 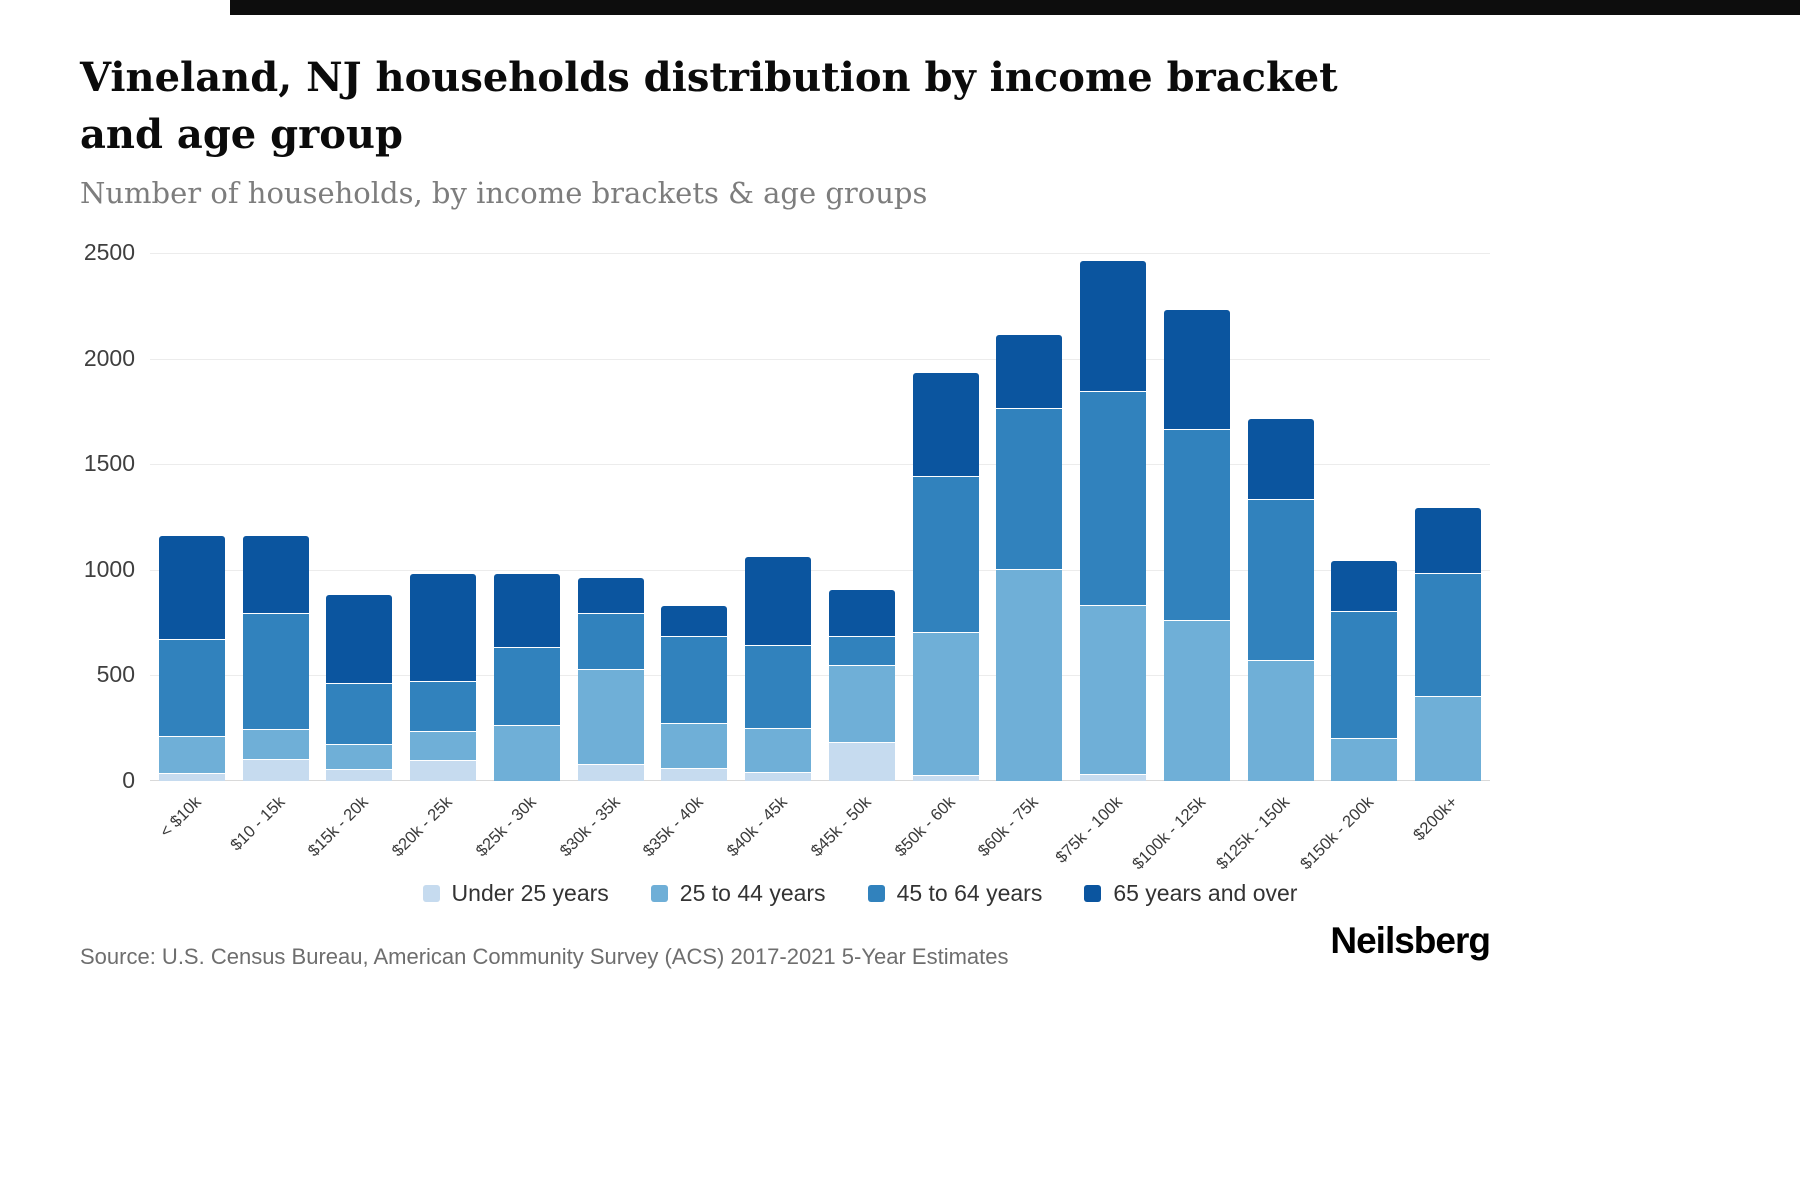 I want to click on x-axis-category-label: $20k - 25k, so click(x=422, y=827).